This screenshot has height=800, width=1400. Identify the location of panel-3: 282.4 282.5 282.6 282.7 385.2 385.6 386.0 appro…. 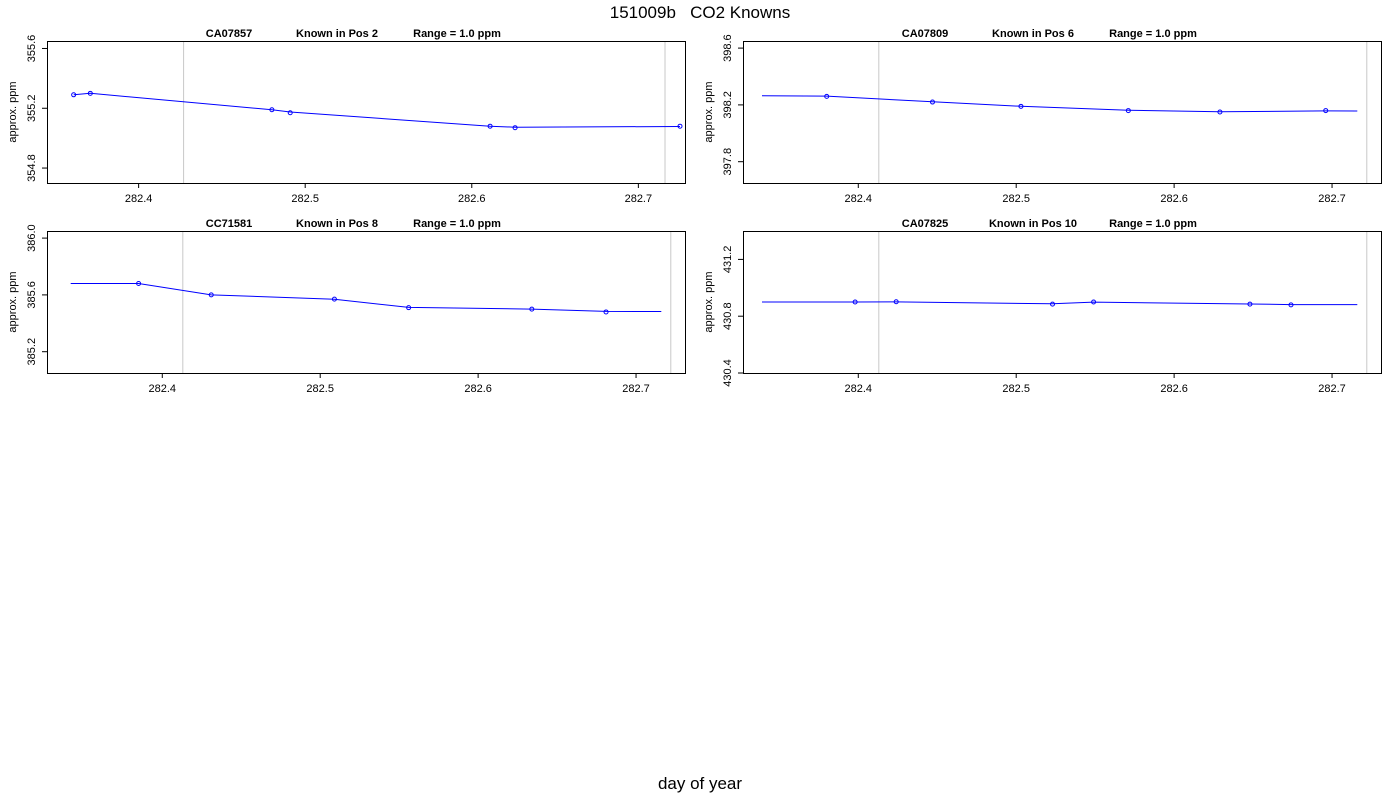
(346, 306).